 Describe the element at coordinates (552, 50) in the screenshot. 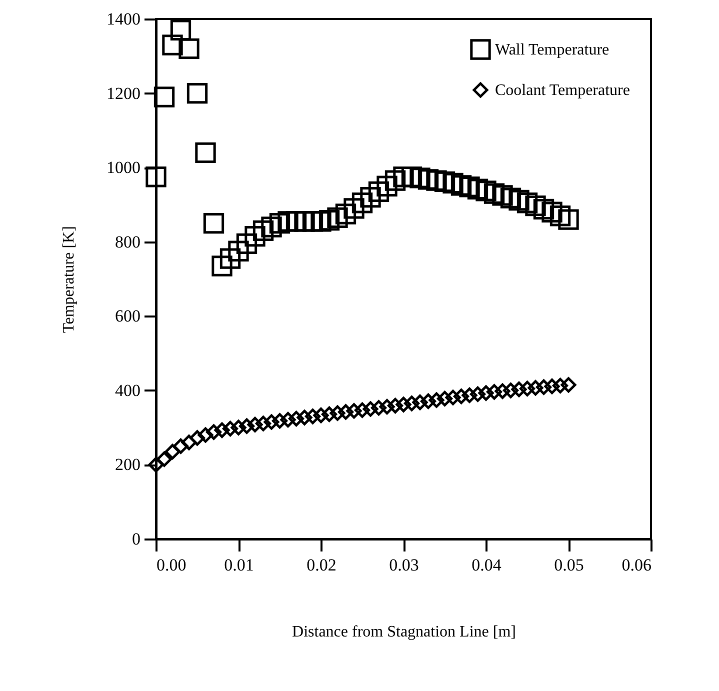

I see `legend-label: Wall Temperature` at that location.